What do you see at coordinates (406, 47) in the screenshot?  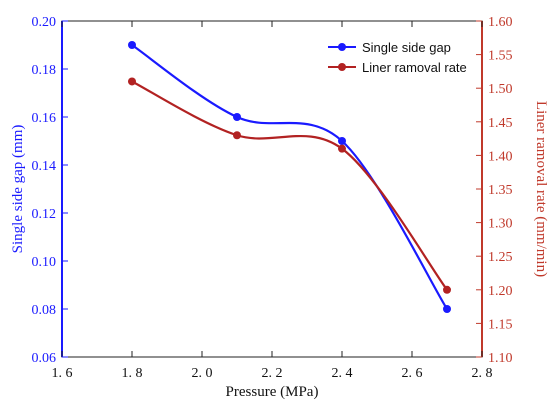 I see `legend-label-single-side-gap: Single side gap` at bounding box center [406, 47].